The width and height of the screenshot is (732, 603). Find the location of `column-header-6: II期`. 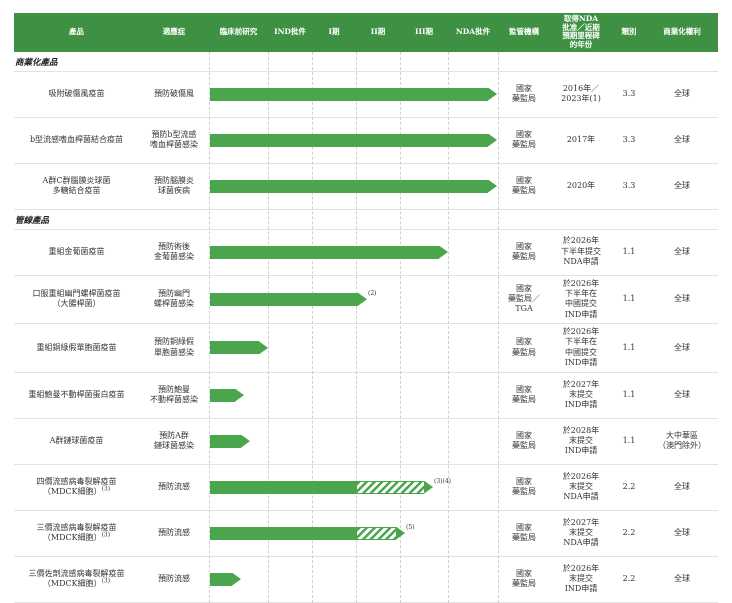

column-header-6: II期 is located at coordinates (378, 31).